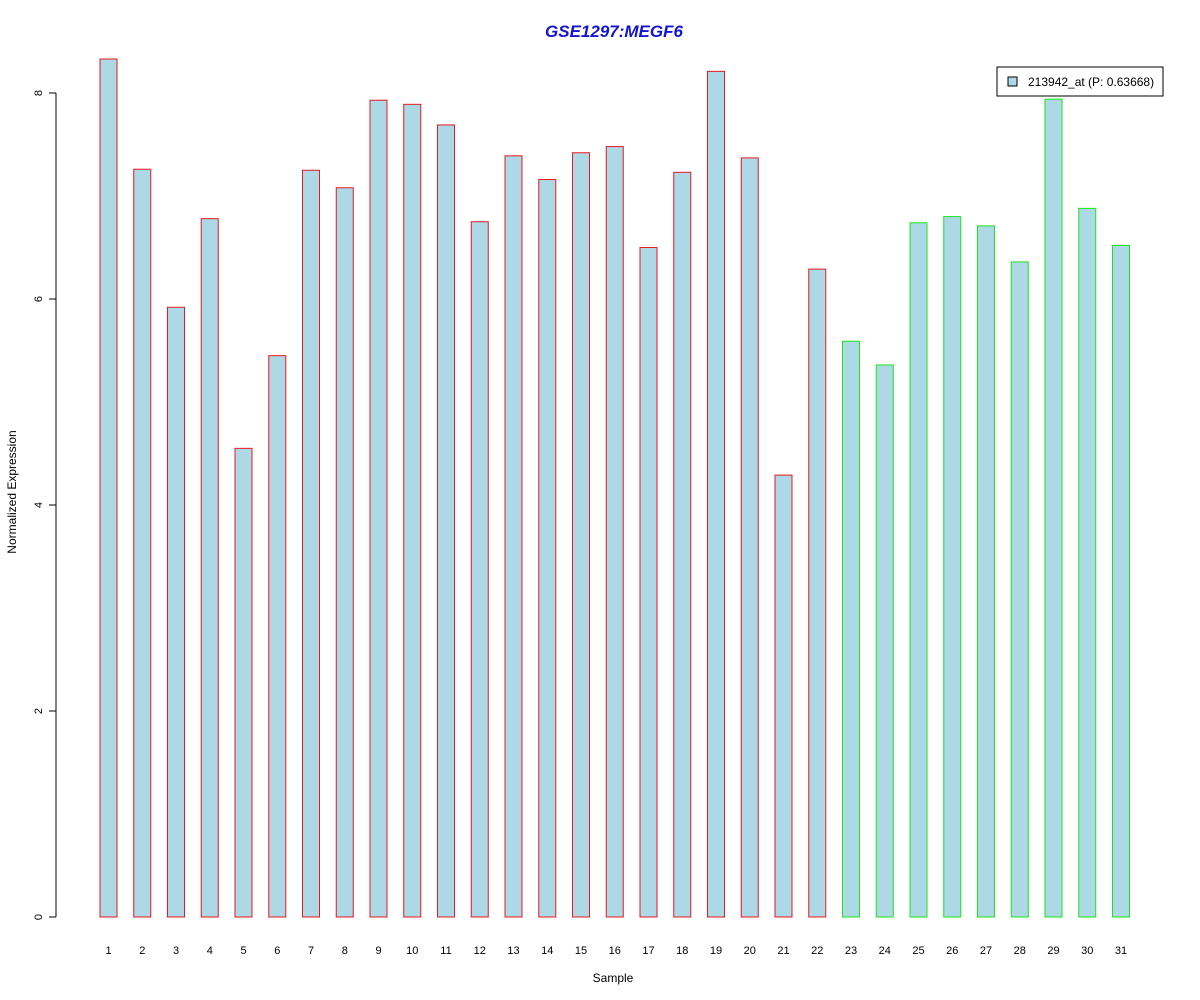 This screenshot has width=1200, height=1000. What do you see at coordinates (885, 951) in the screenshot?
I see `x-tick-label: 24` at bounding box center [885, 951].